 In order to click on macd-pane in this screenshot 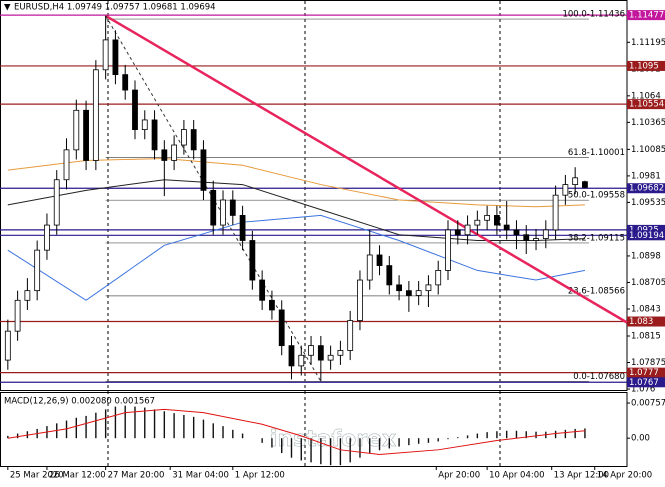, I will do `click(314, 429)`.